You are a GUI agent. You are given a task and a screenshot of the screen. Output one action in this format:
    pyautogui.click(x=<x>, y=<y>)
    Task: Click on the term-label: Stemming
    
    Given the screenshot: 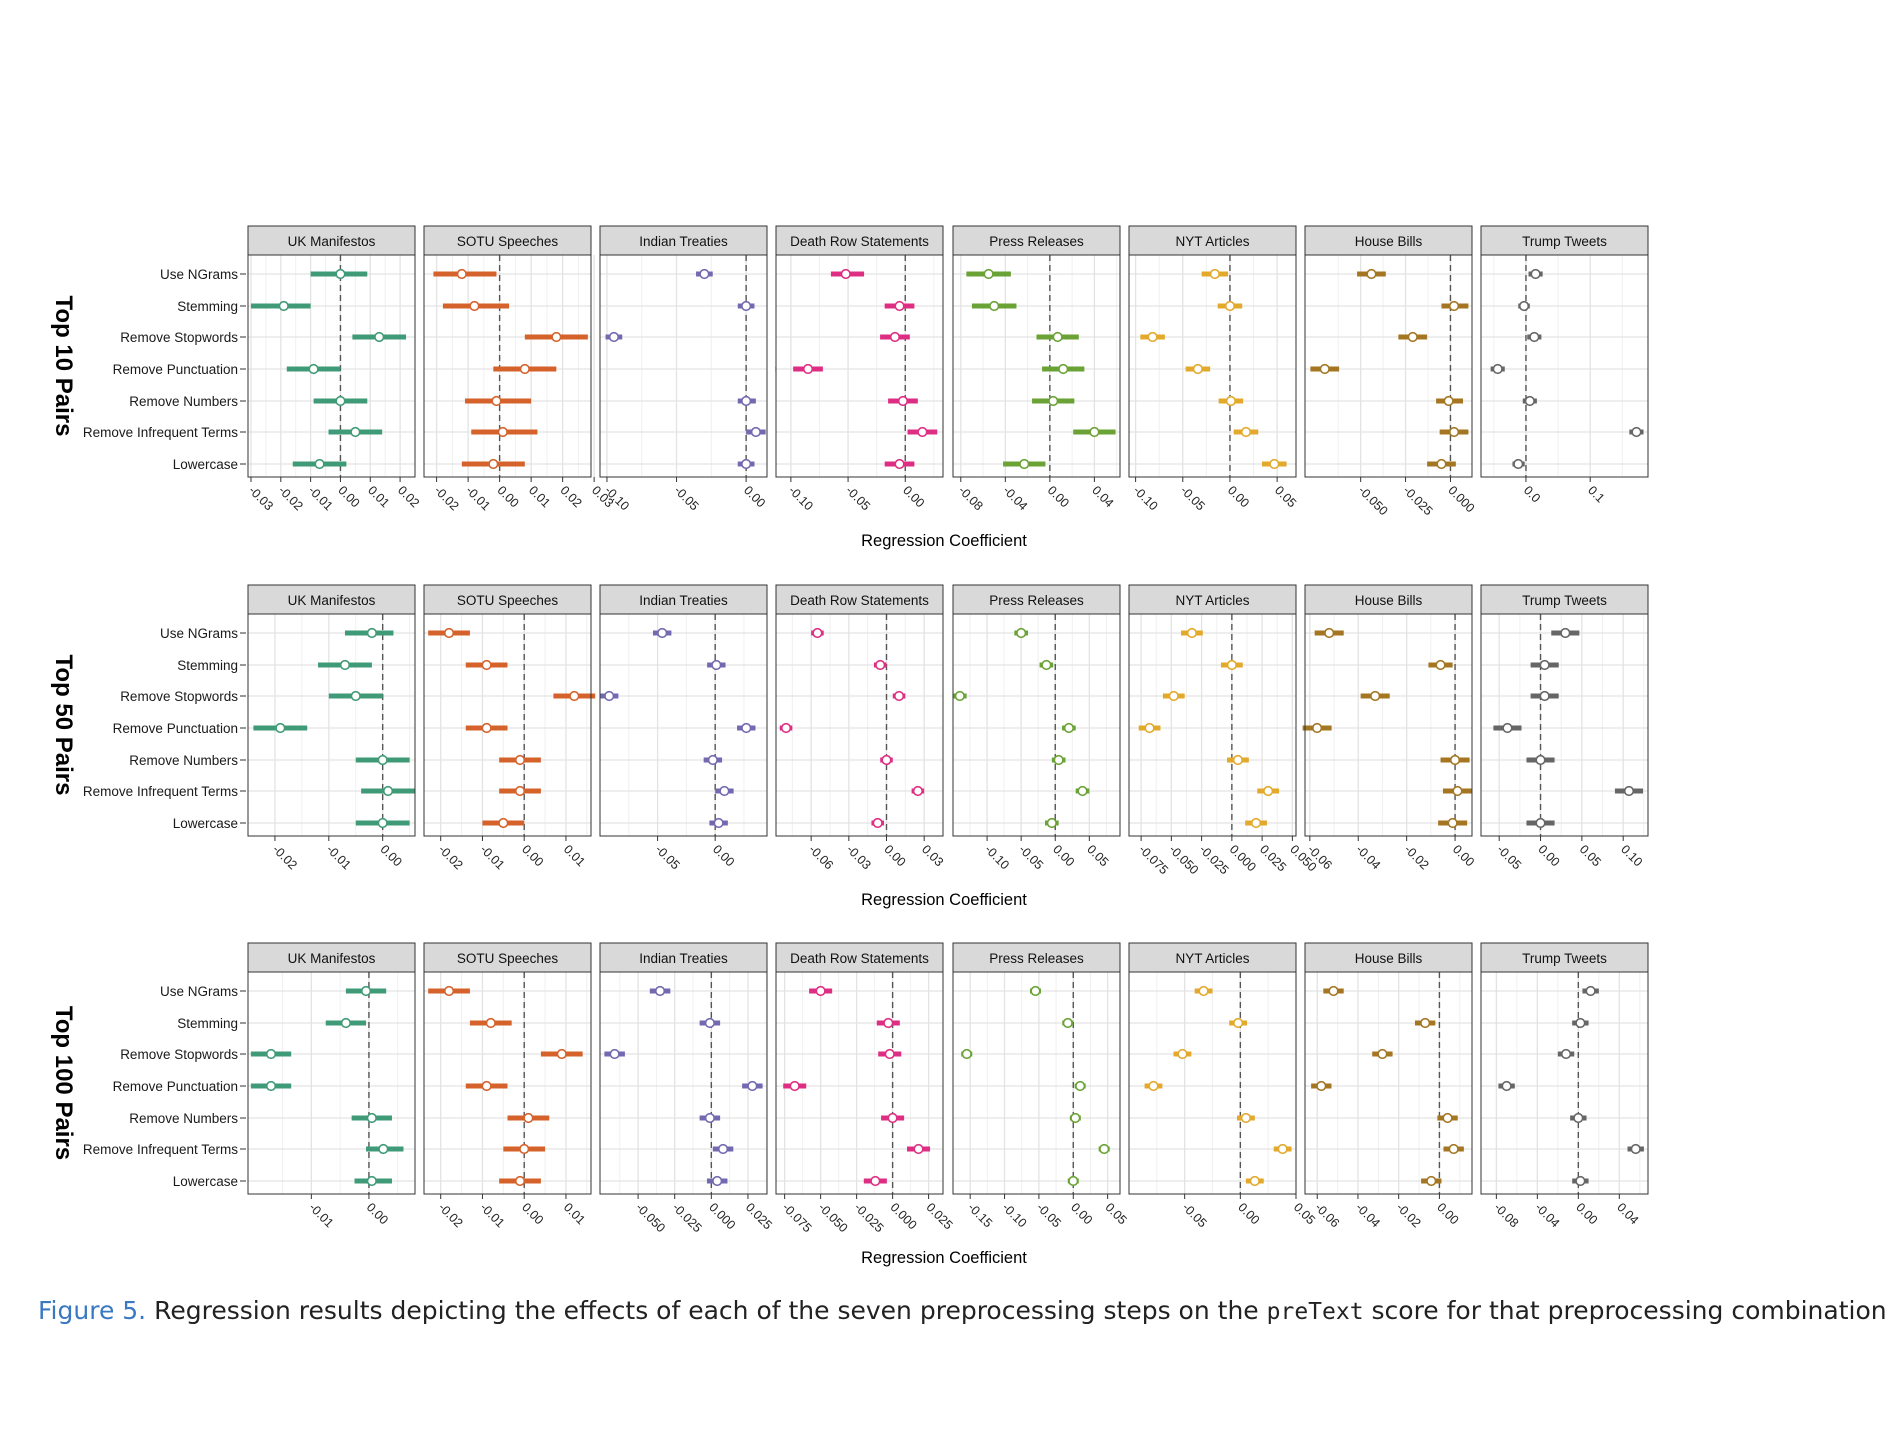 What is the action you would take?
    pyautogui.click(x=207, y=665)
    